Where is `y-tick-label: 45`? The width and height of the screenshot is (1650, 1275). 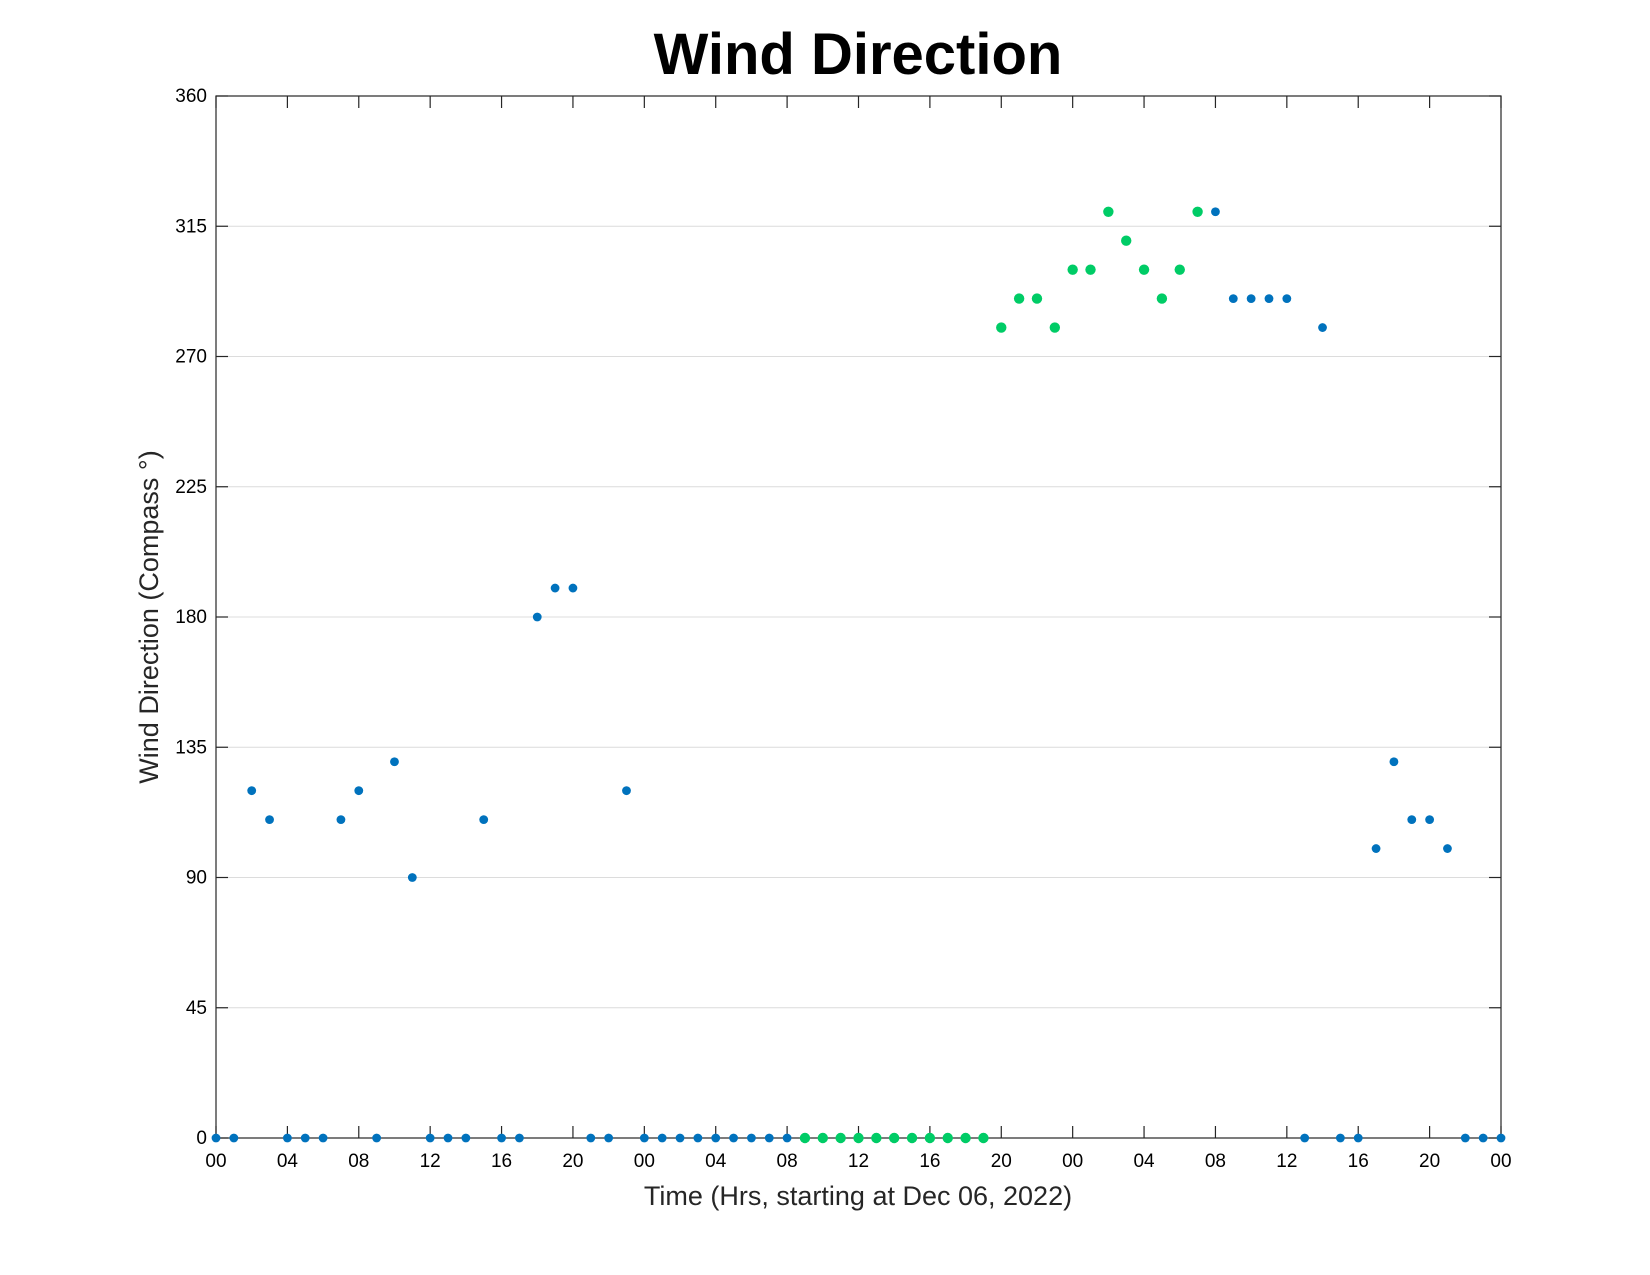
y-tick-label: 45 is located at coordinates (196, 1008).